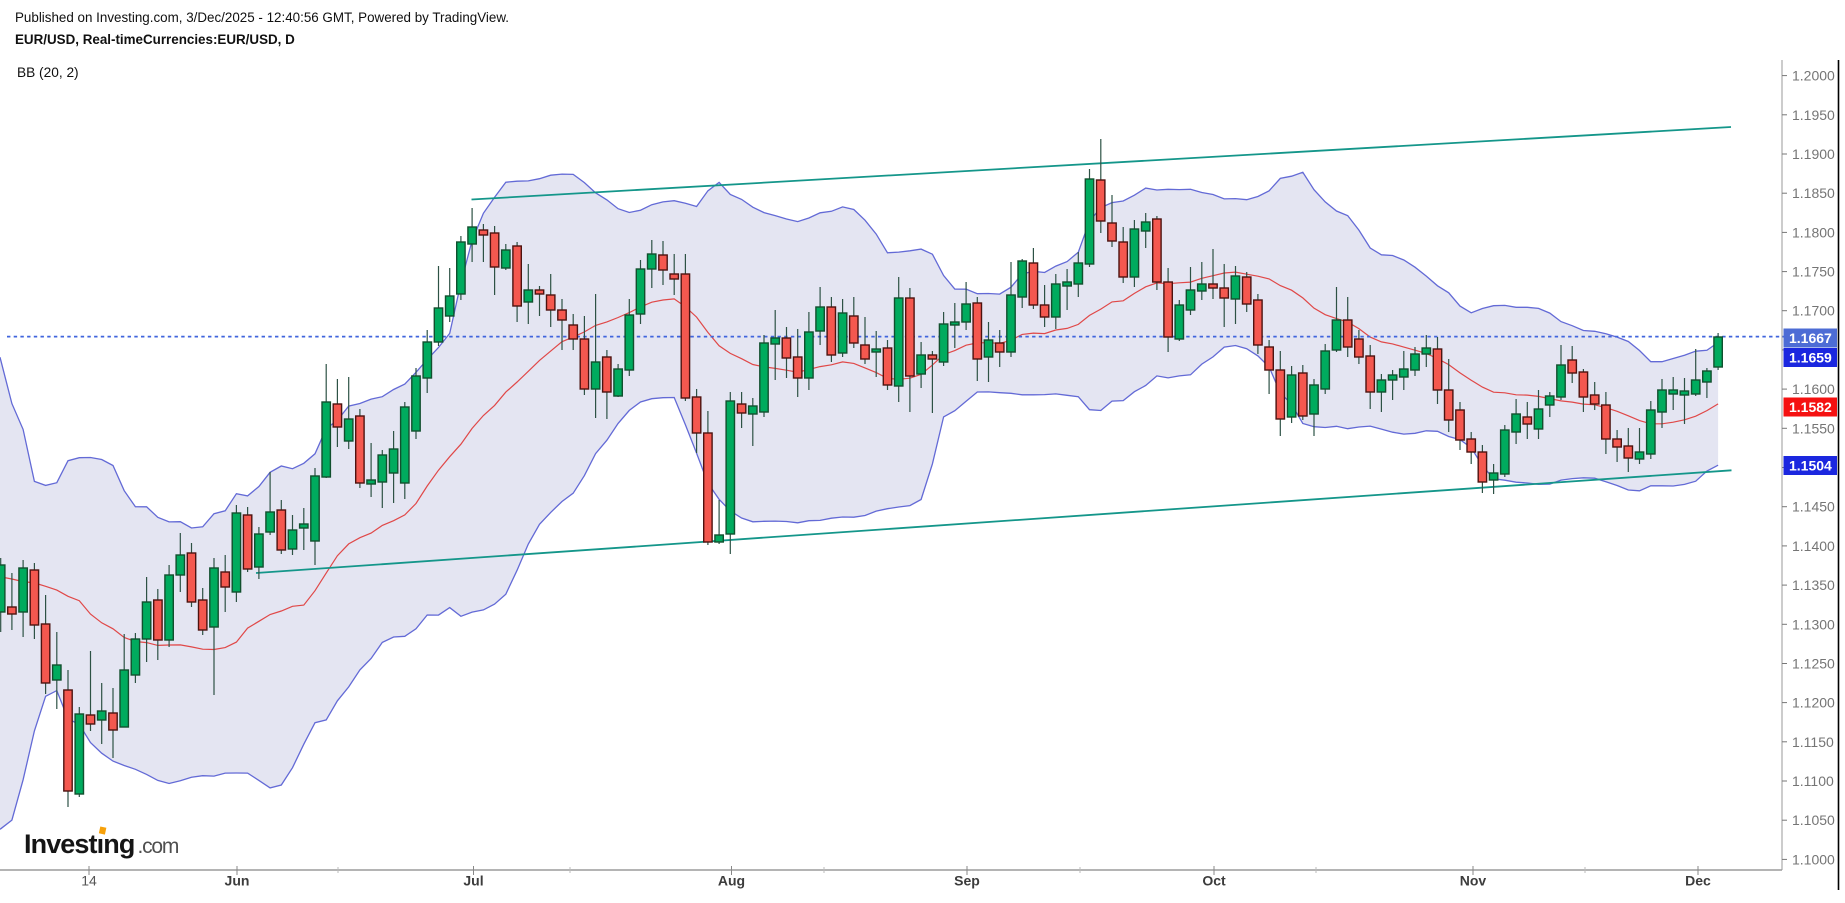 This screenshot has height=903, width=1845. What do you see at coordinates (967, 881) in the screenshot?
I see `svg-text: Sep` at bounding box center [967, 881].